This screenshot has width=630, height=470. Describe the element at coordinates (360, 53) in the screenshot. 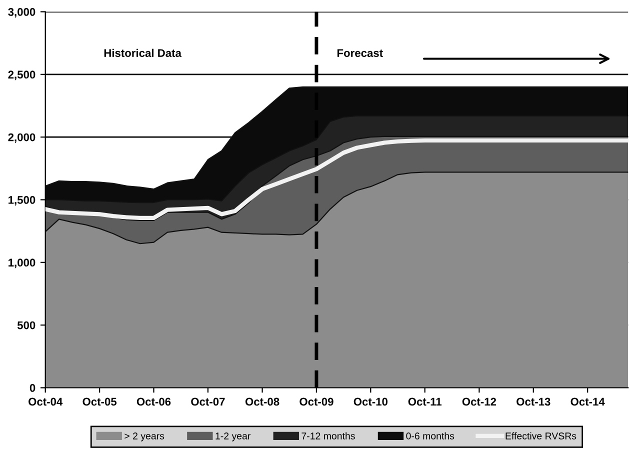

I see `annotation: Forecast` at that location.